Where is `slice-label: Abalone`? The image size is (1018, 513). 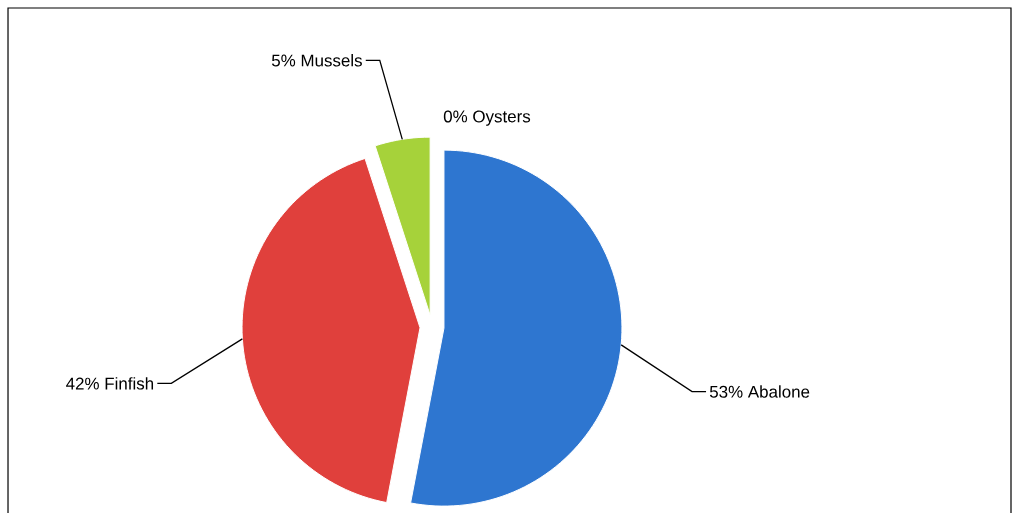 slice-label: Abalone is located at coordinates (778, 391).